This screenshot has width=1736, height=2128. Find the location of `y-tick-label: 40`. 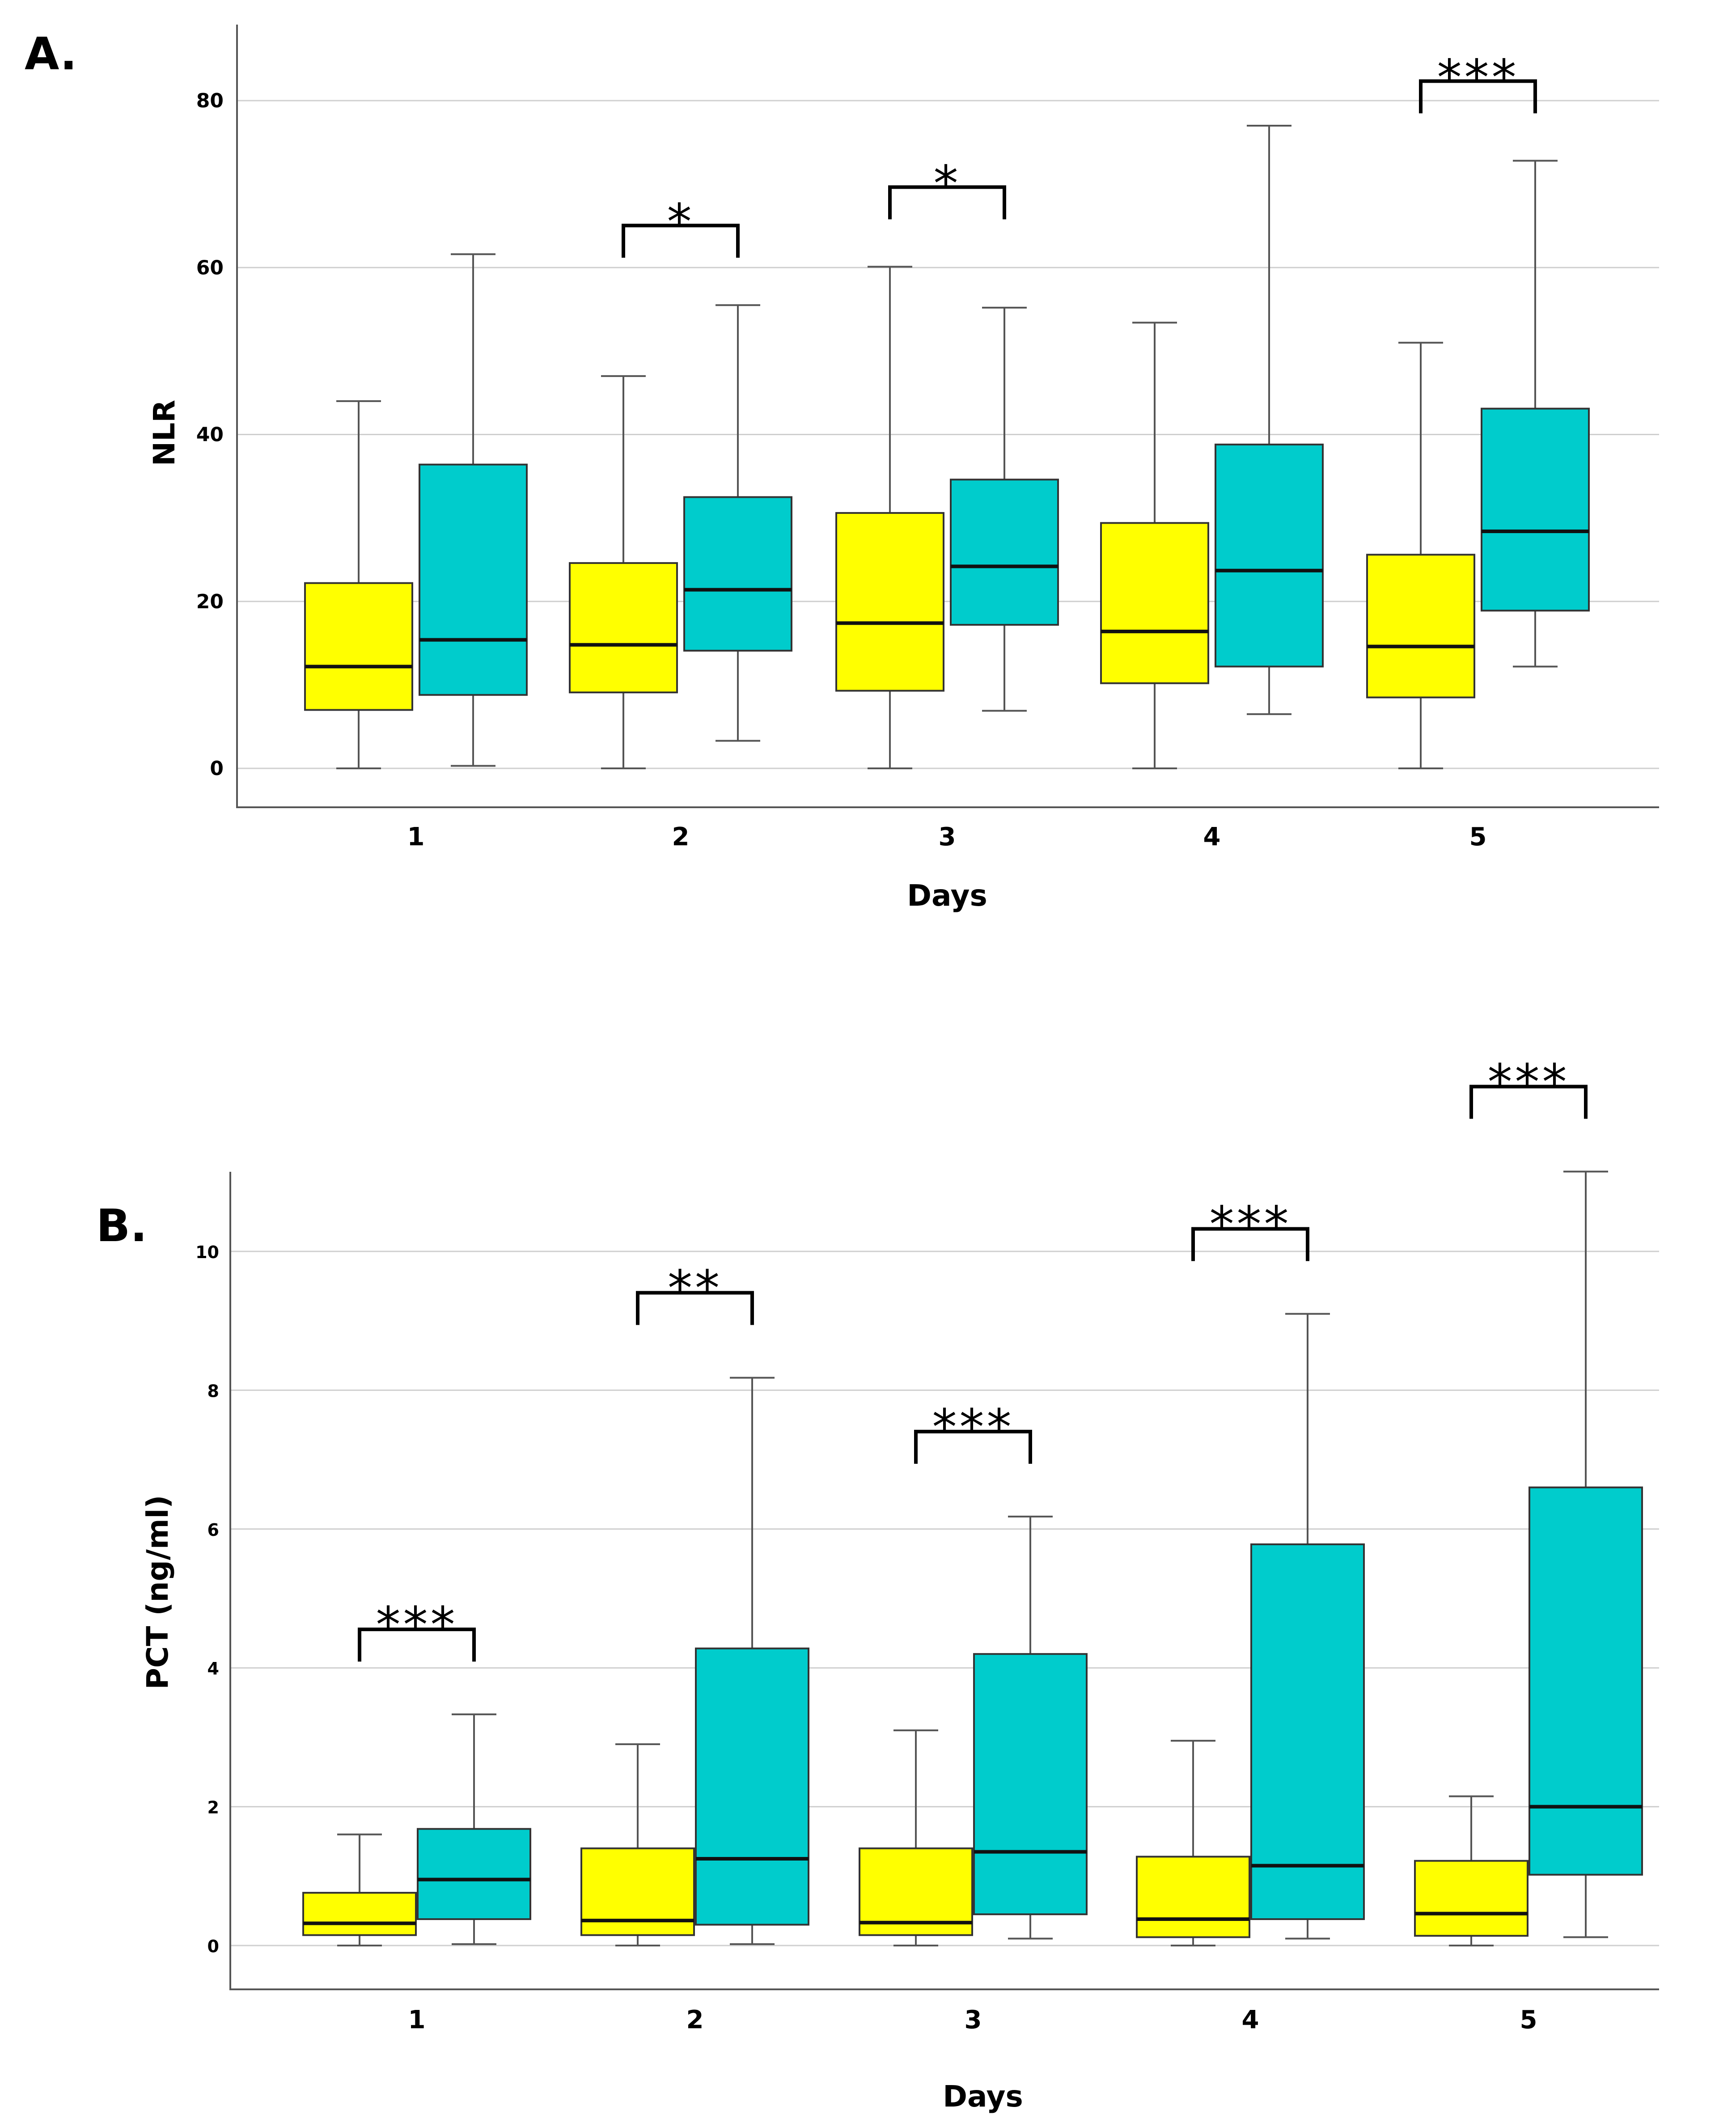

y-tick-label: 40 is located at coordinates (210, 435).